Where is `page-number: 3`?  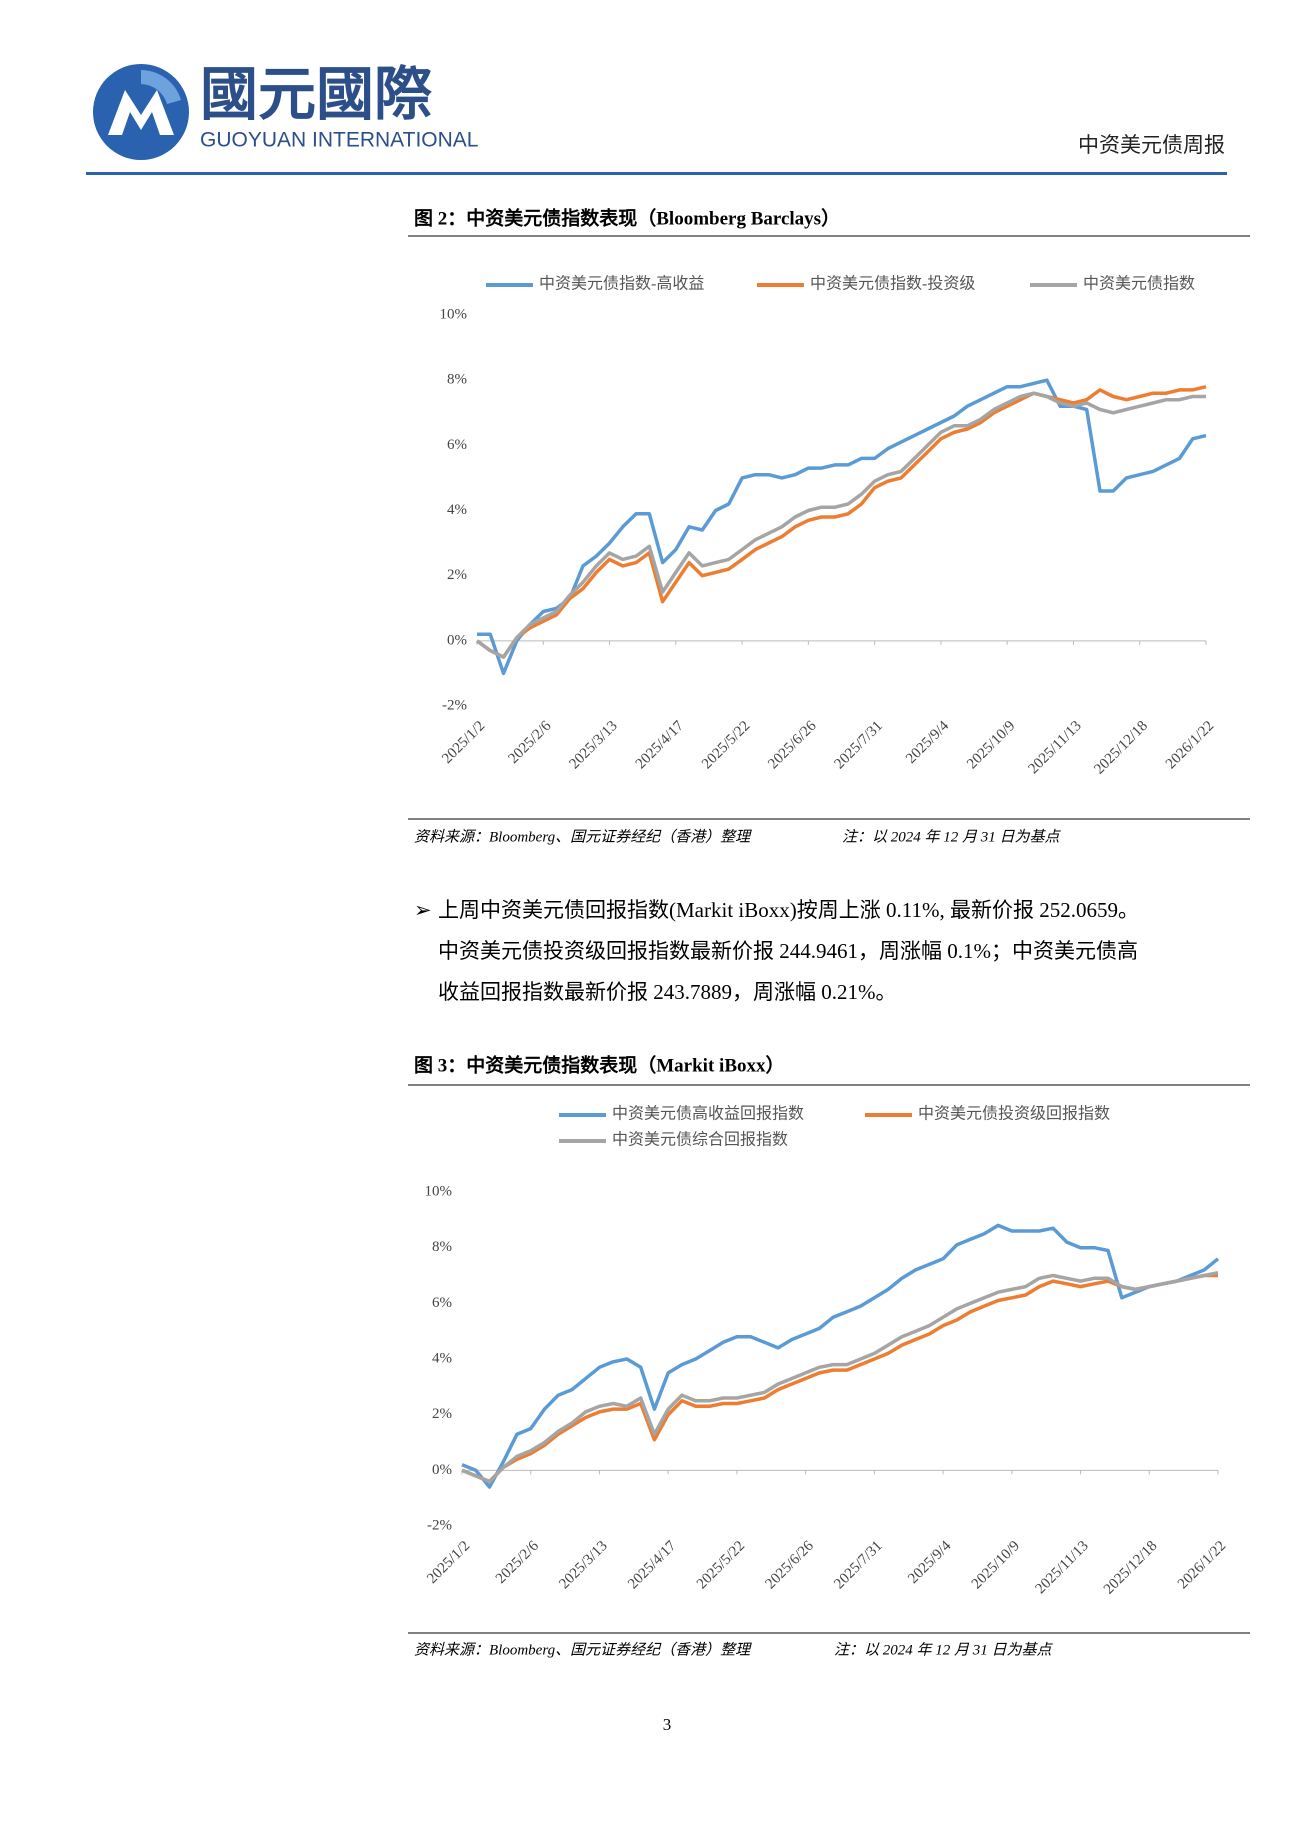 page-number: 3 is located at coordinates (667, 1724).